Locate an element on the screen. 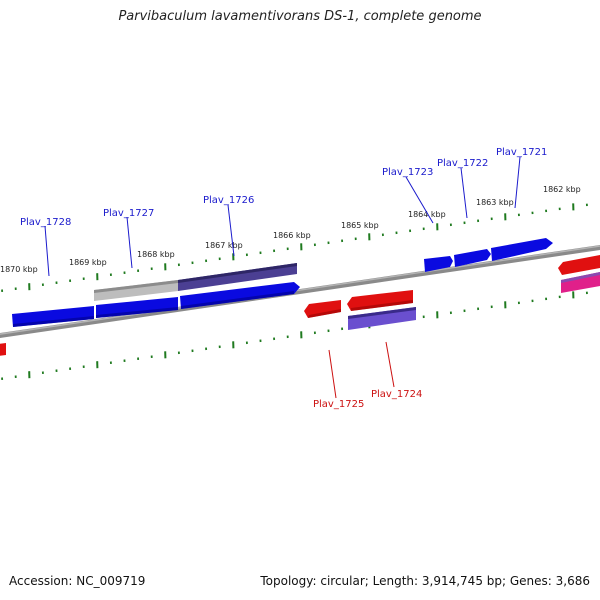  accession-text: Accession: NC_009719 is located at coordinates (77, 581).